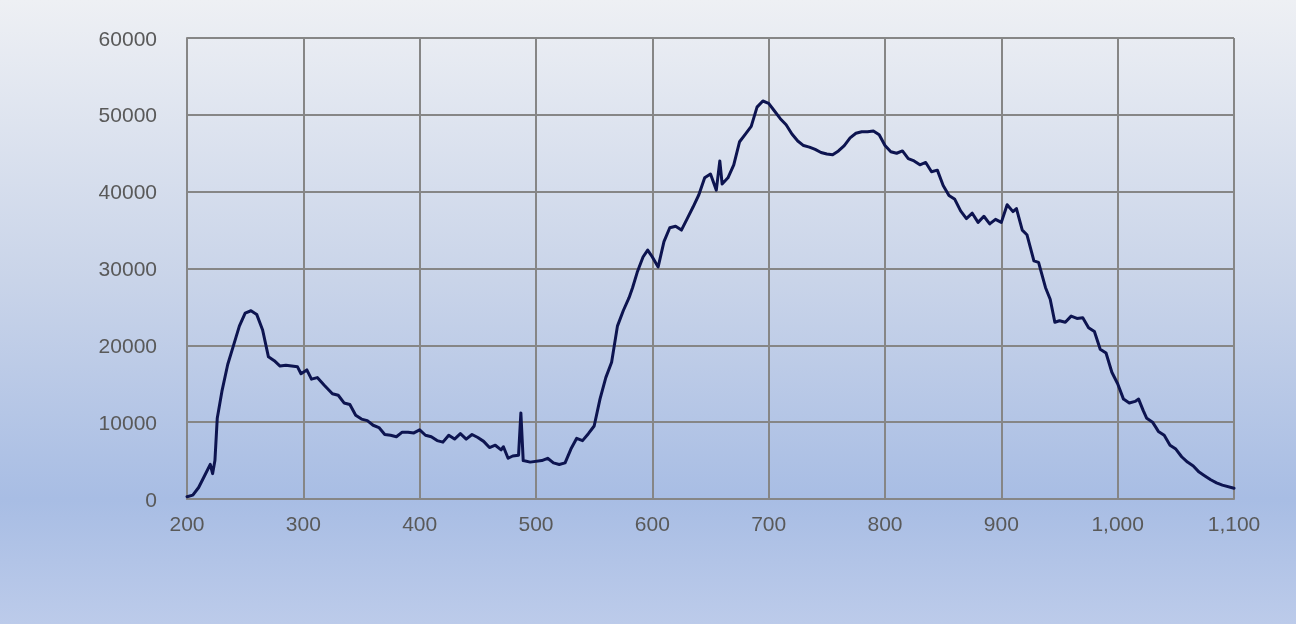 Image resolution: width=1296 pixels, height=624 pixels. What do you see at coordinates (127, 115) in the screenshot?
I see `y-tick-label: 50000` at bounding box center [127, 115].